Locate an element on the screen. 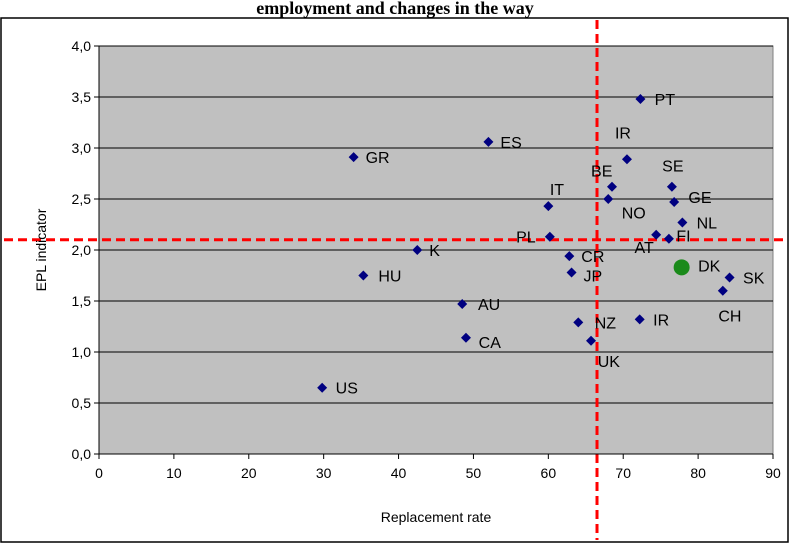  x-axis-label: Replacement rate is located at coordinates (436, 517).